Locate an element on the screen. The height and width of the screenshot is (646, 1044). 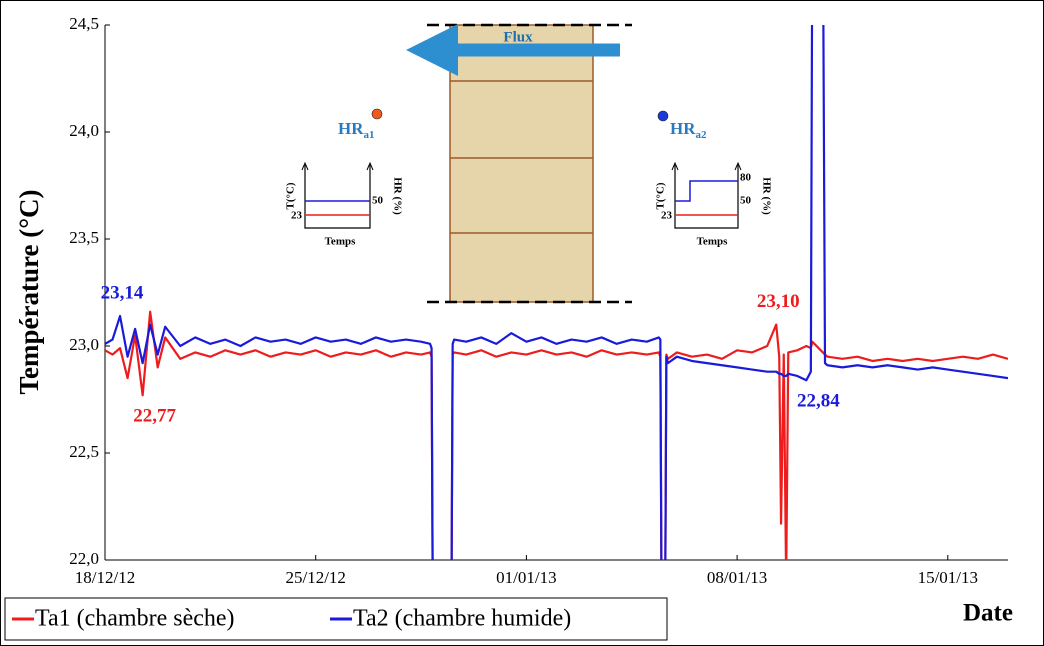
y-tick-label: 23,5 is located at coordinates (84, 237).